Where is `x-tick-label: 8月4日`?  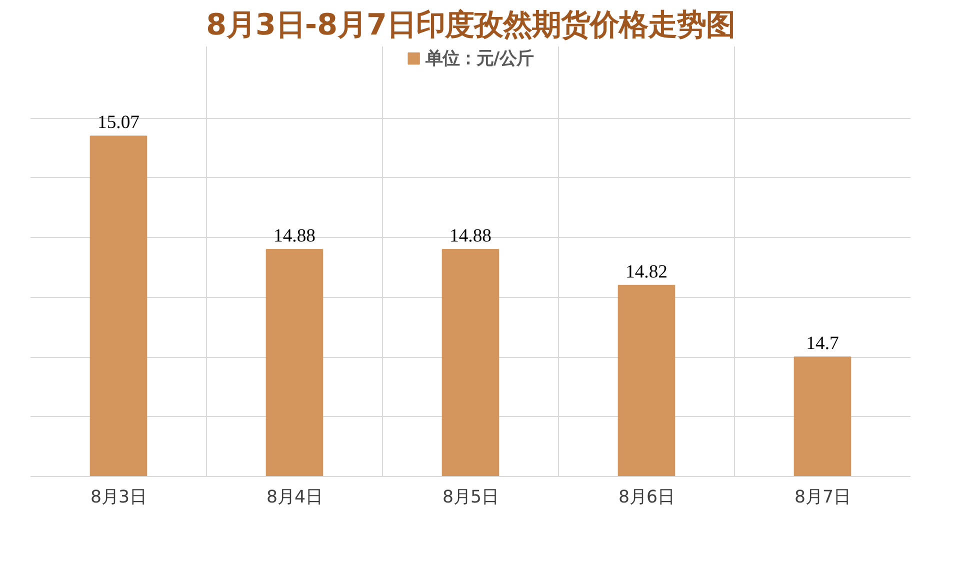 x-tick-label: 8月4日 is located at coordinates (294, 498).